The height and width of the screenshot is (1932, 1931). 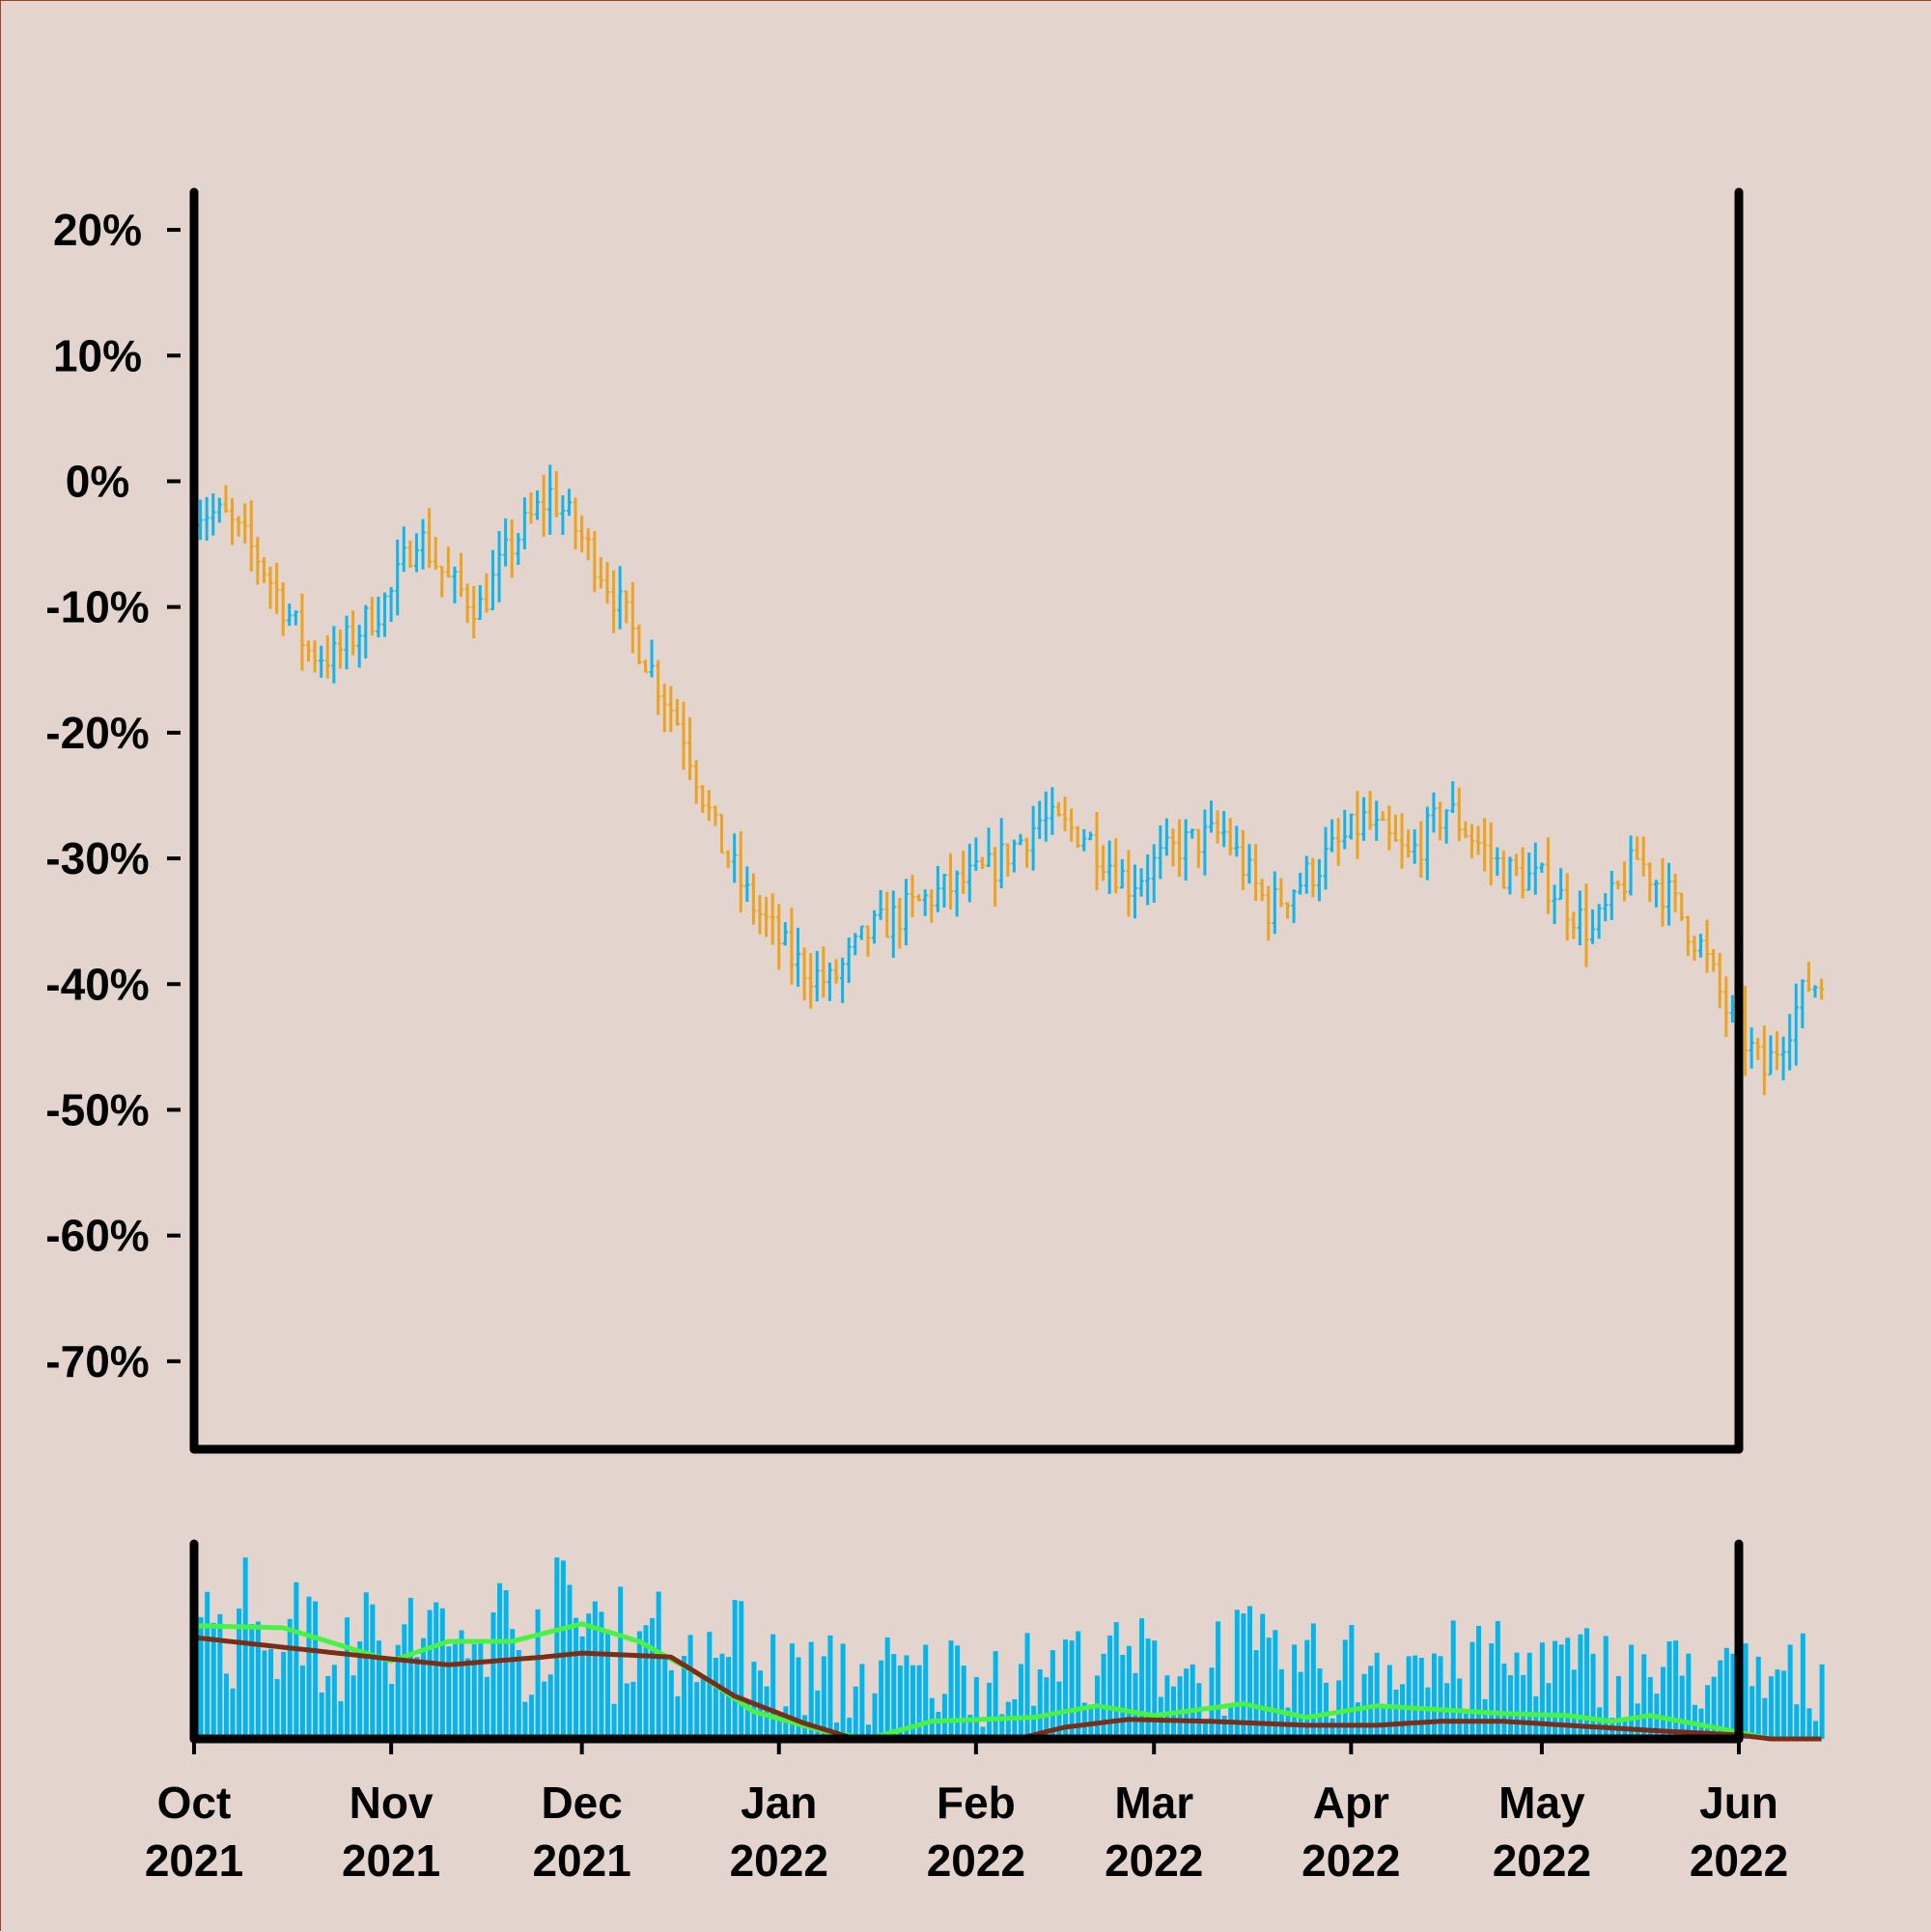 What do you see at coordinates (1351, 1803) in the screenshot?
I see `x-tick-label-month: Apr` at bounding box center [1351, 1803].